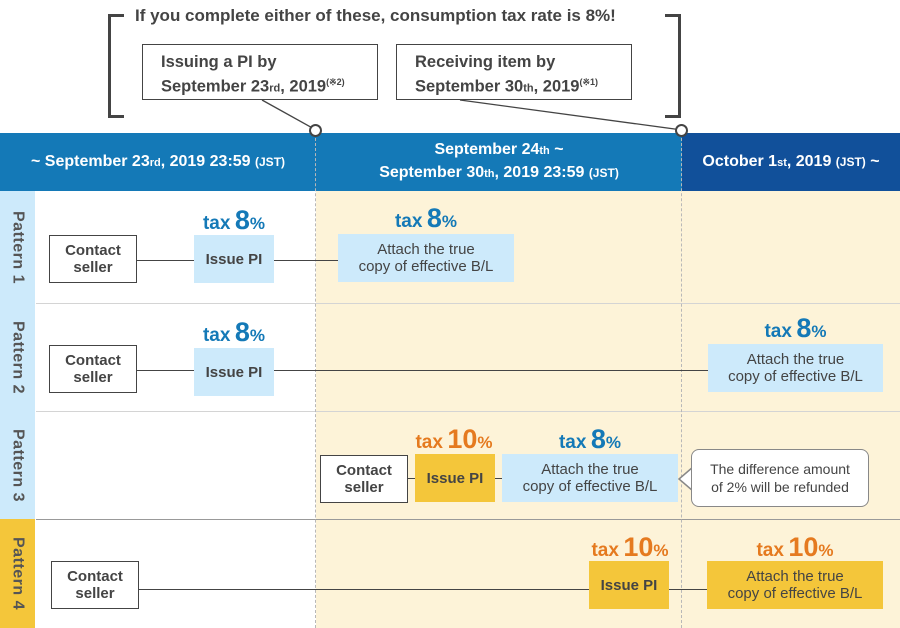 Image resolution: width=900 pixels, height=628 pixels. What do you see at coordinates (791, 162) in the screenshot?
I see `column-header-from-oct1: October 1st, 2019 (JST) ~` at bounding box center [791, 162].